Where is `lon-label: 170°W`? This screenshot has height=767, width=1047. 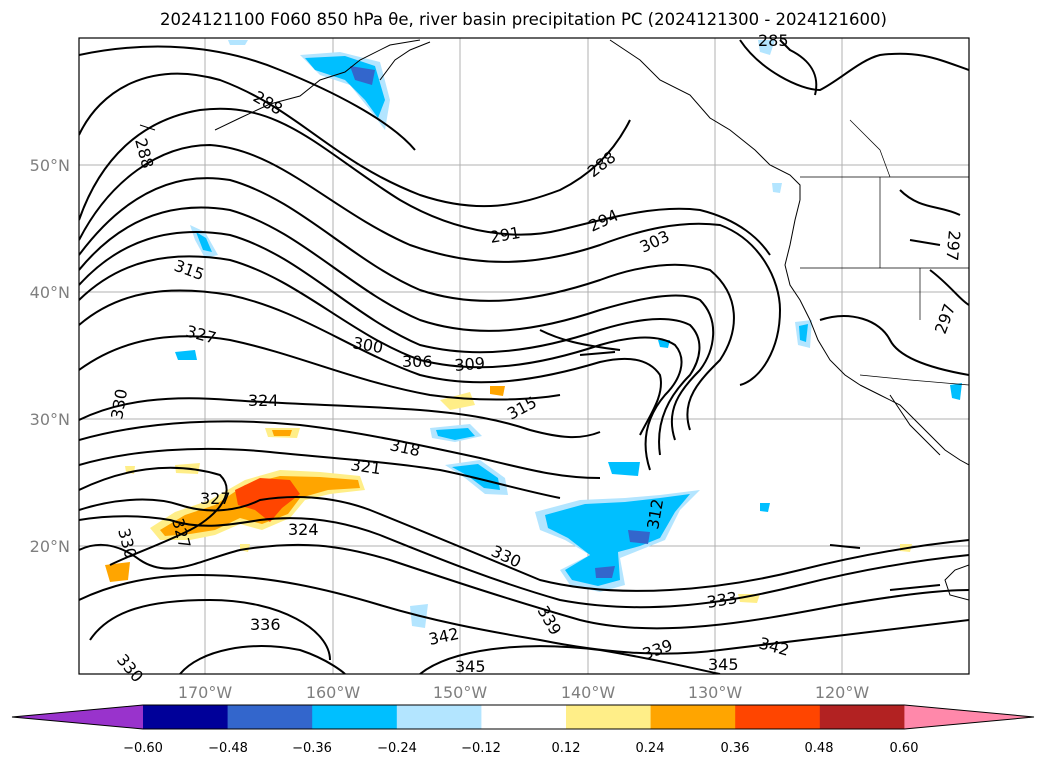
lon-label: 170°W is located at coordinates (205, 692).